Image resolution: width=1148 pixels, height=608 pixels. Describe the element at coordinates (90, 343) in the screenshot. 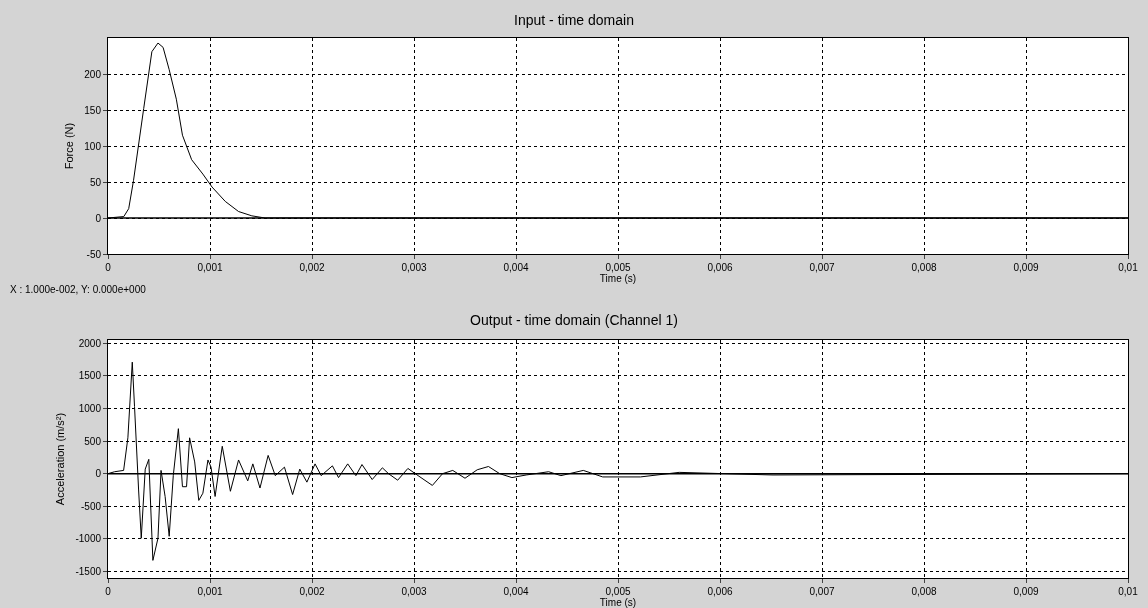

I see `y-tick-label: 2000` at that location.